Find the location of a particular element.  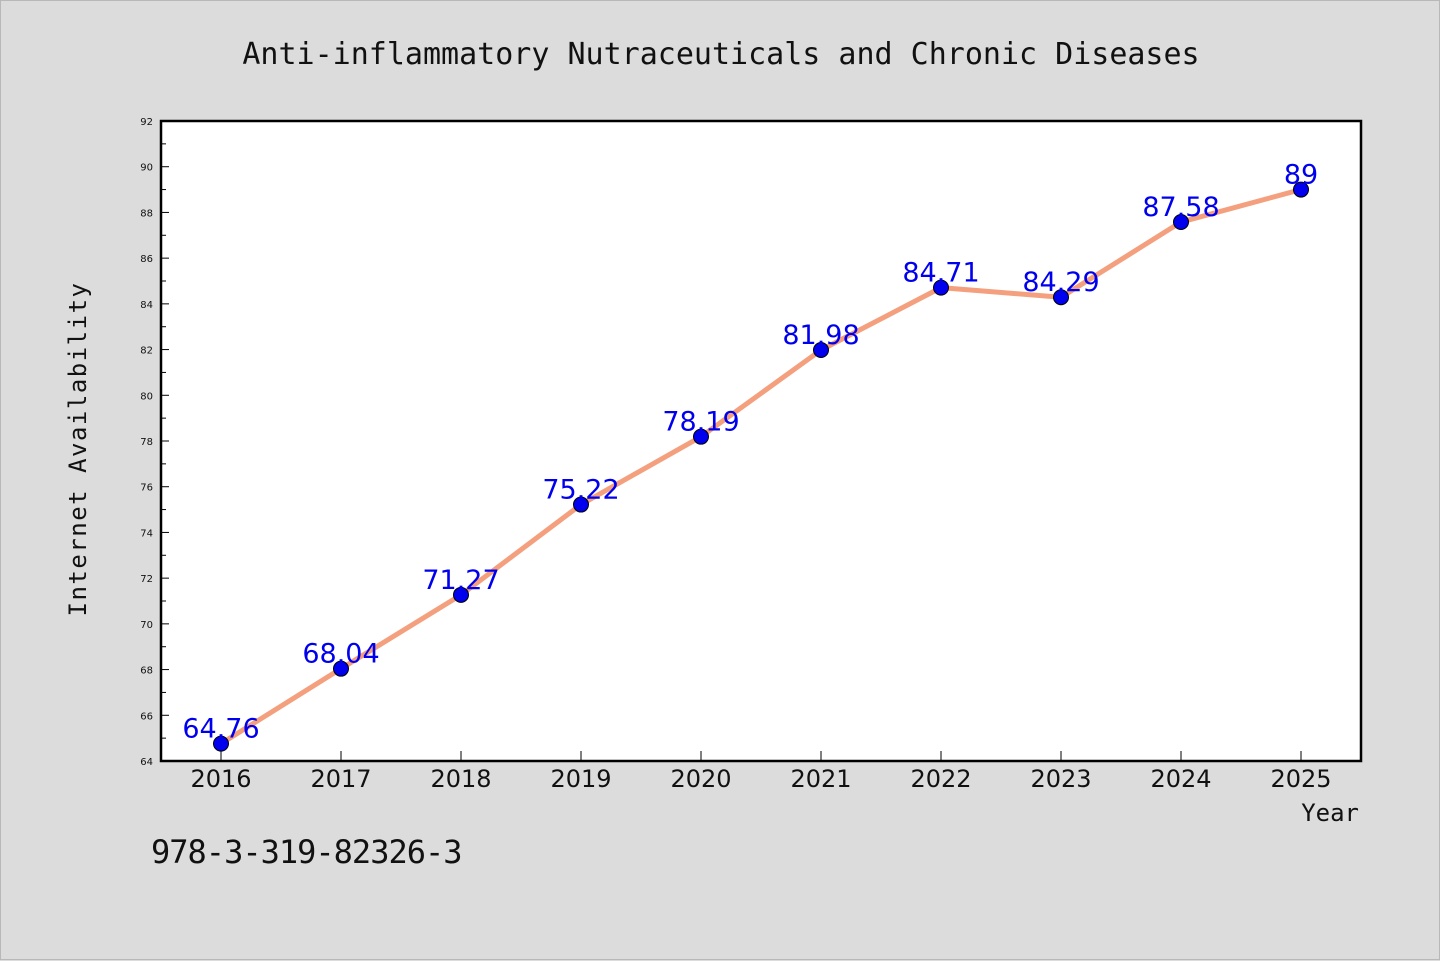

data-label: 87.58 is located at coordinates (1180, 207).